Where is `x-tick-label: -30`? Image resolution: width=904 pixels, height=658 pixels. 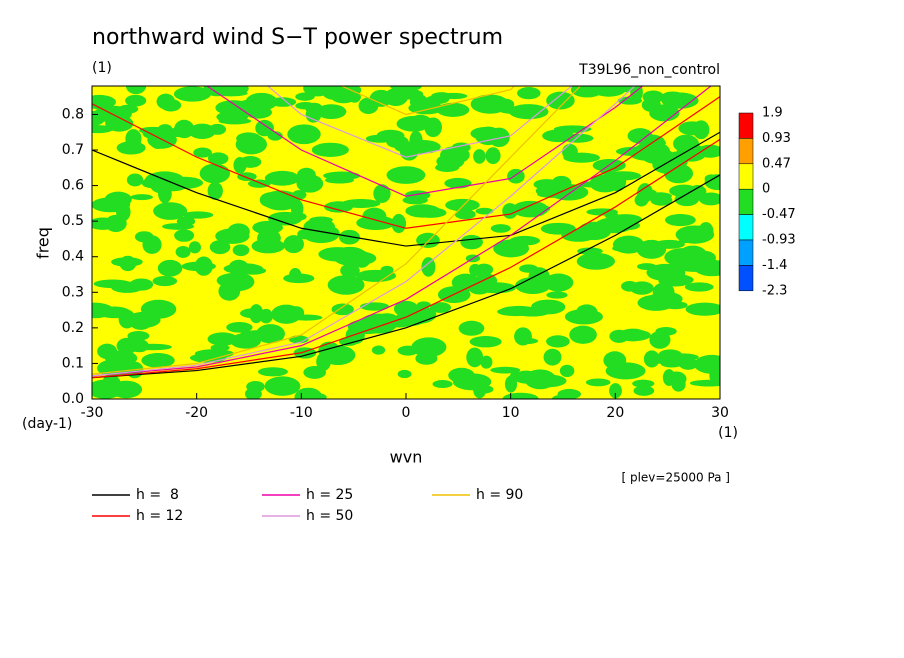
x-tick-label: -30 is located at coordinates (92, 413).